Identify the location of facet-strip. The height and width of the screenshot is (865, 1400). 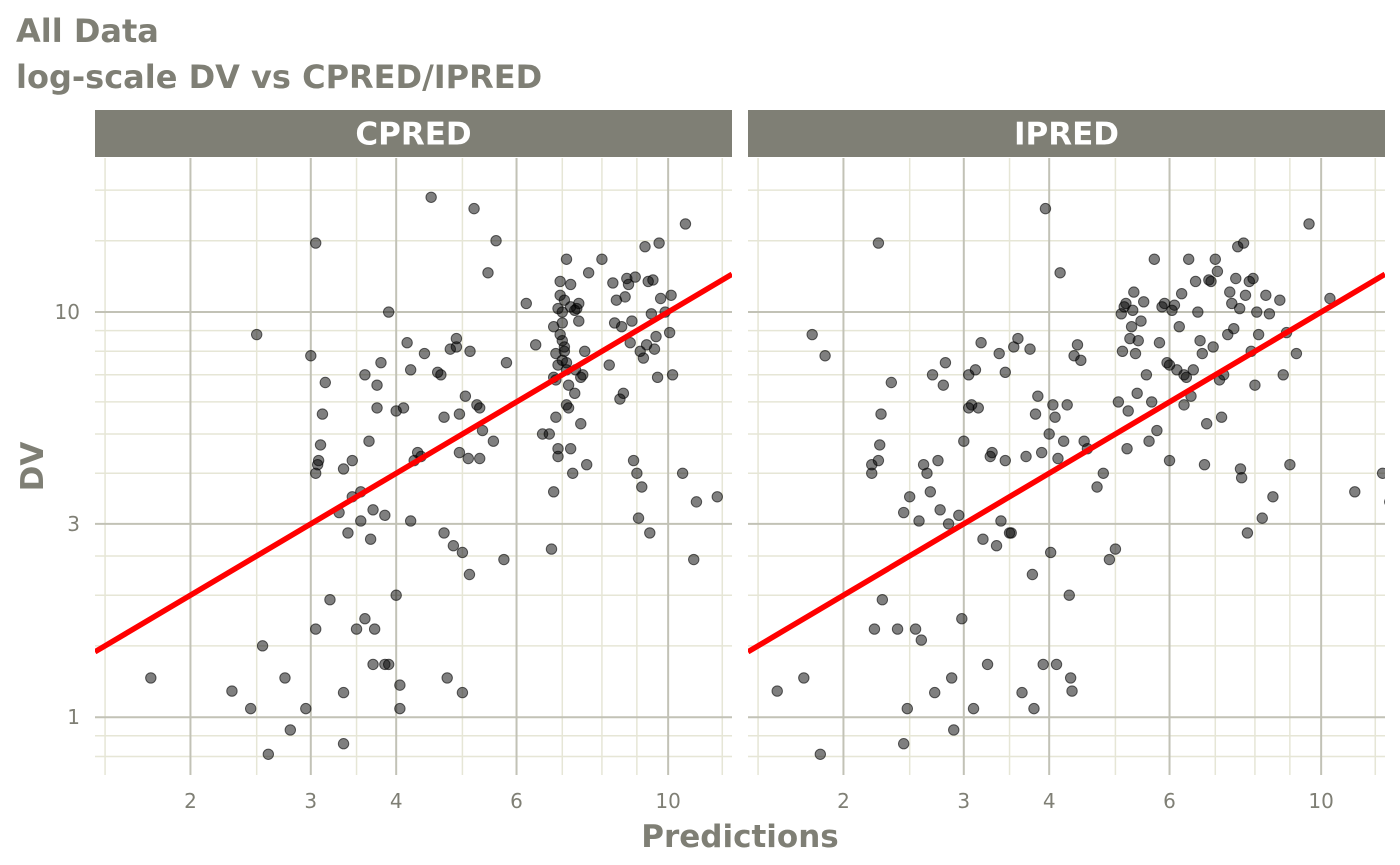
(1066, 133).